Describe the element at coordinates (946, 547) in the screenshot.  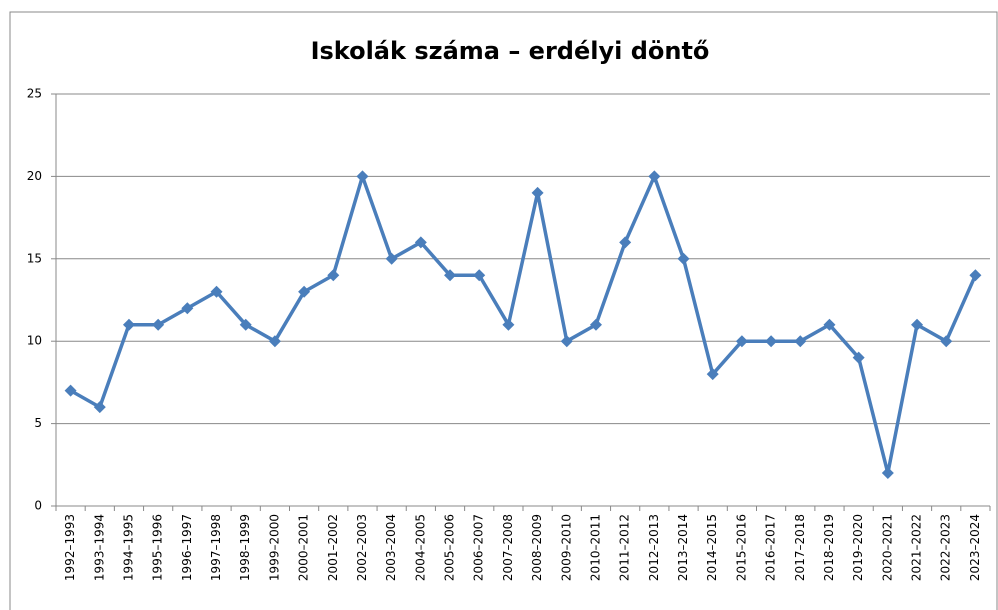
I see `x-tick-label: 2022–2023` at that location.